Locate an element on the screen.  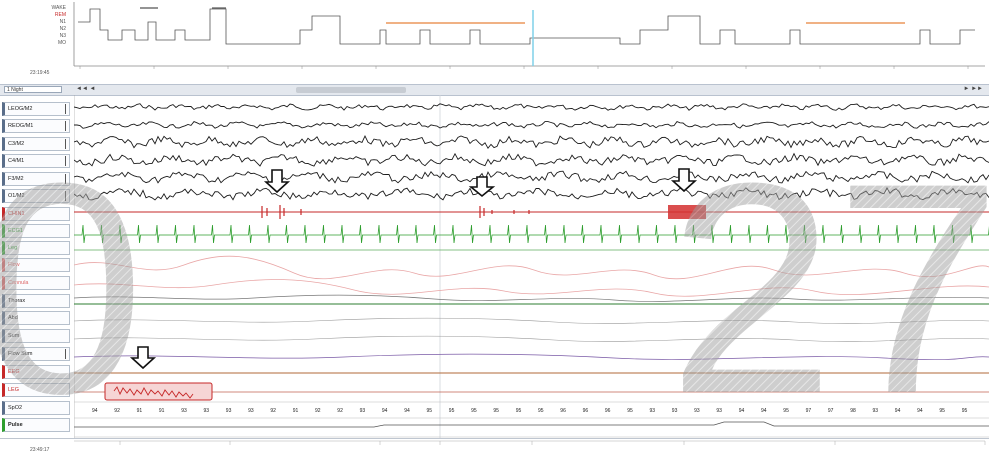
ecg-trace is located at coordinates (531, 234).